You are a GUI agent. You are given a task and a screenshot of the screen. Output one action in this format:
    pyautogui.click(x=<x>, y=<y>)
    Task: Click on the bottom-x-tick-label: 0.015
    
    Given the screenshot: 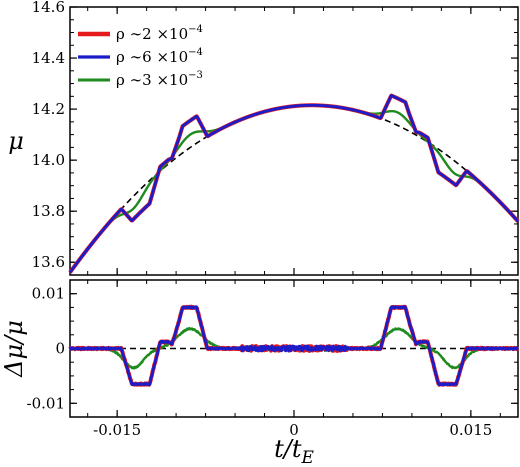 What is the action you would take?
    pyautogui.click(x=470, y=430)
    